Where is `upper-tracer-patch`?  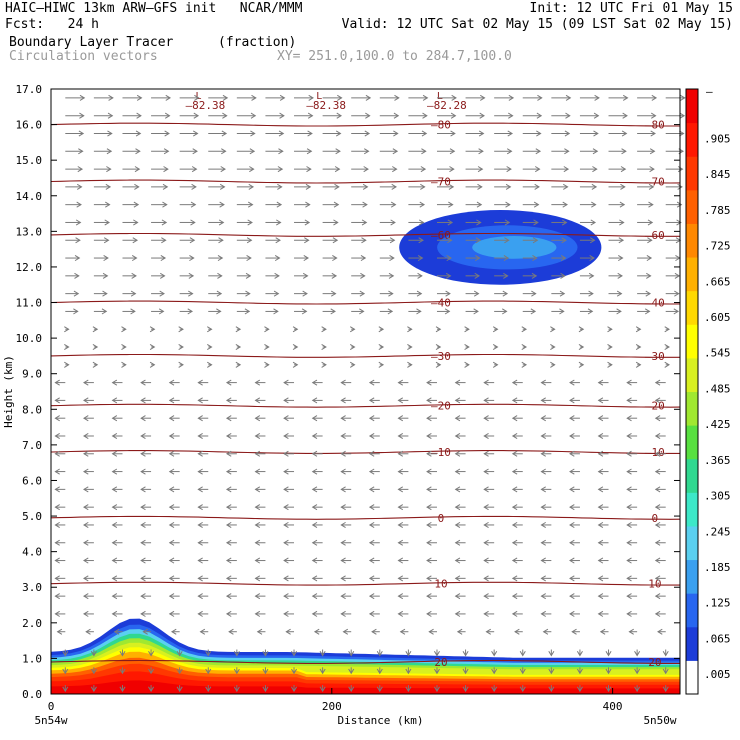 upper-tracer-patch is located at coordinates (514, 247).